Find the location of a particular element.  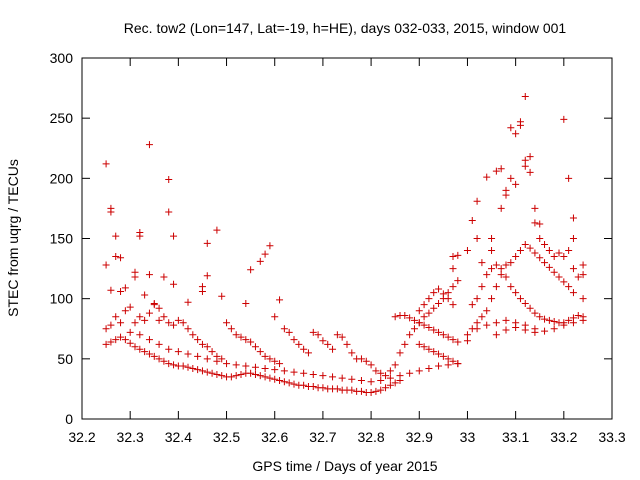

x-tick-label: 33 is located at coordinates (468, 437).